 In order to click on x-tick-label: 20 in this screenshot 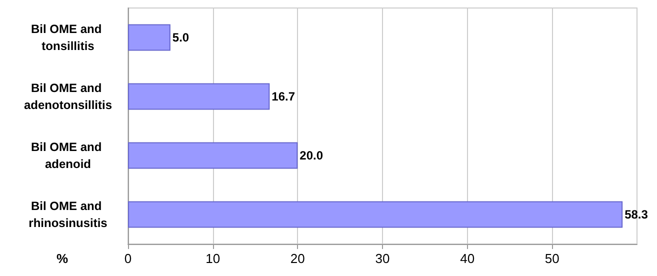, I will do `click(297, 258)`.